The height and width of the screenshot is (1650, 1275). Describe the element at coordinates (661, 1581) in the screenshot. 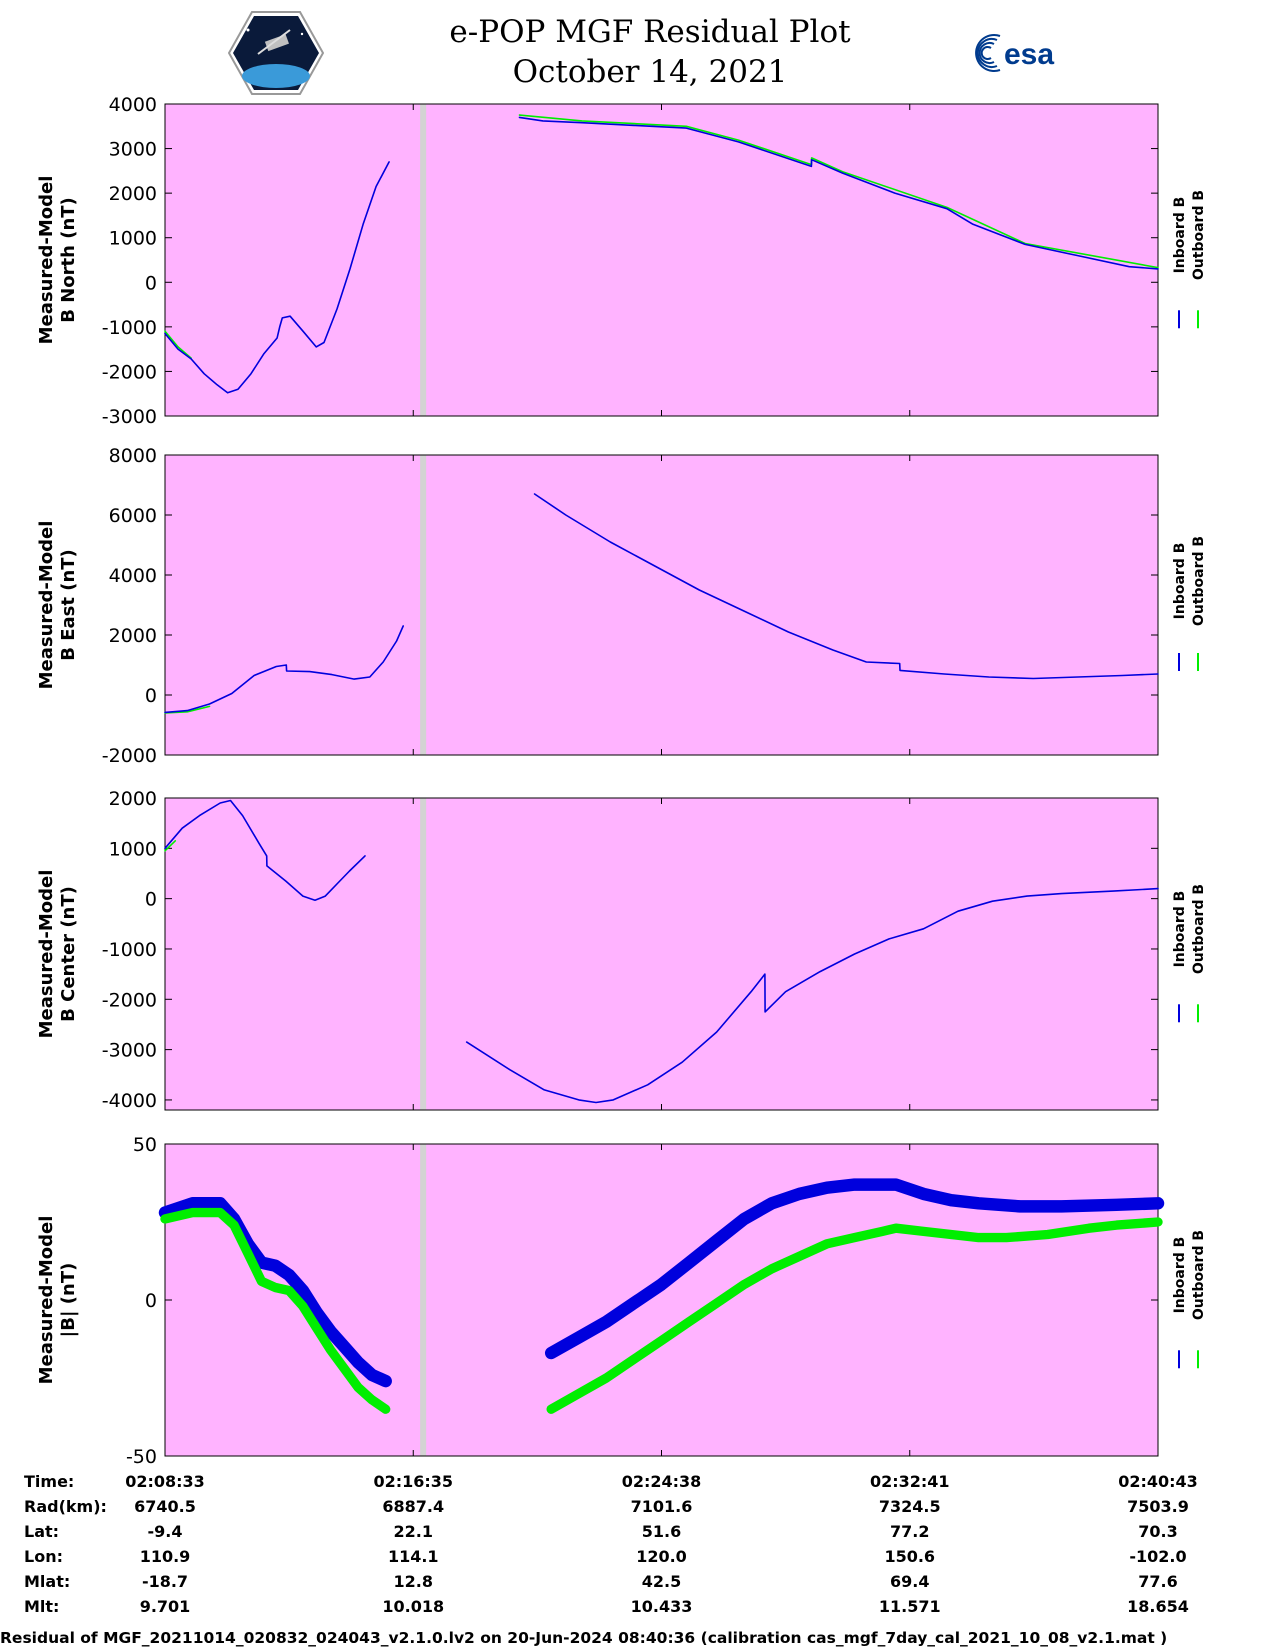

I see `footer-value: 42.5` at that location.